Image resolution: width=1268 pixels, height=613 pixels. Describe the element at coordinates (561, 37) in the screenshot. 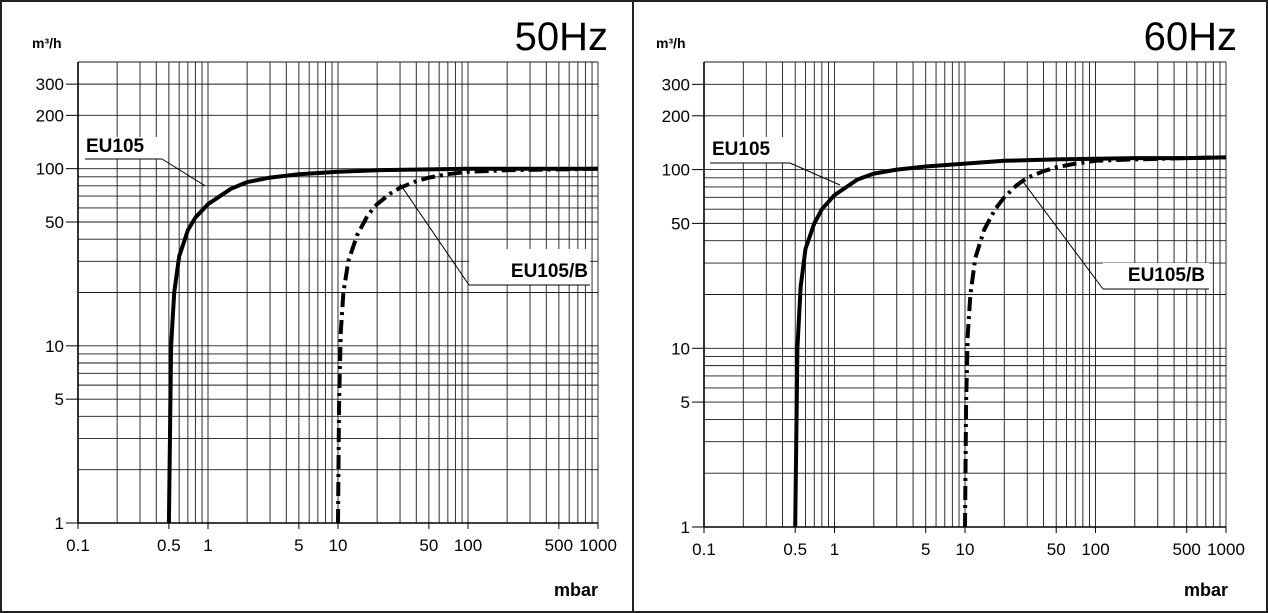

I see `chart-title: 50Hz` at that location.